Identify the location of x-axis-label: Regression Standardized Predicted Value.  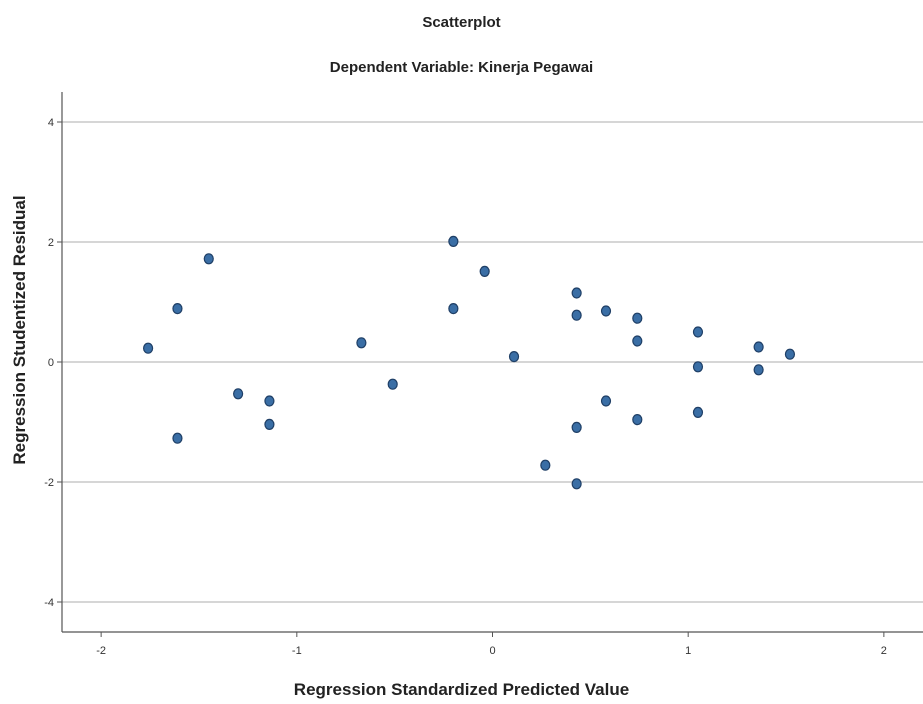
(461, 689).